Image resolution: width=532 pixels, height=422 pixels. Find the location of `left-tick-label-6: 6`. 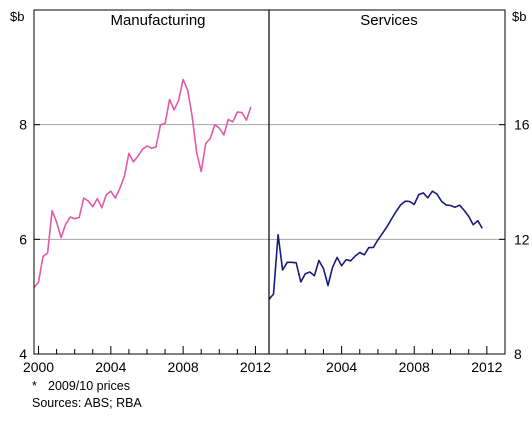

left-tick-label-6: 6 is located at coordinates (23, 239).